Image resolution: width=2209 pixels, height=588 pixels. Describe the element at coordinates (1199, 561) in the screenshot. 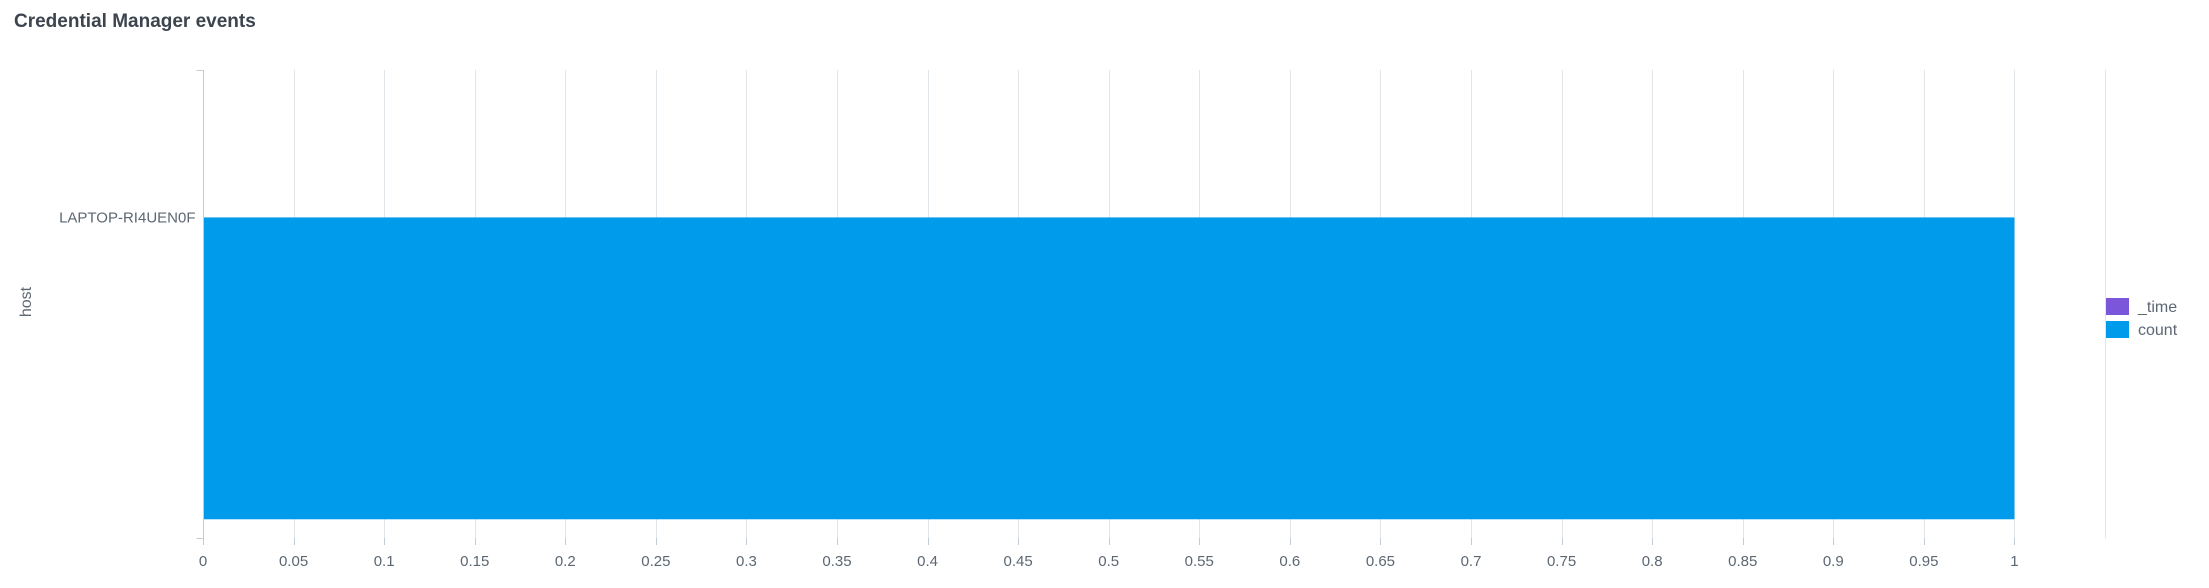

I see `x-tick-label: 0.55` at that location.